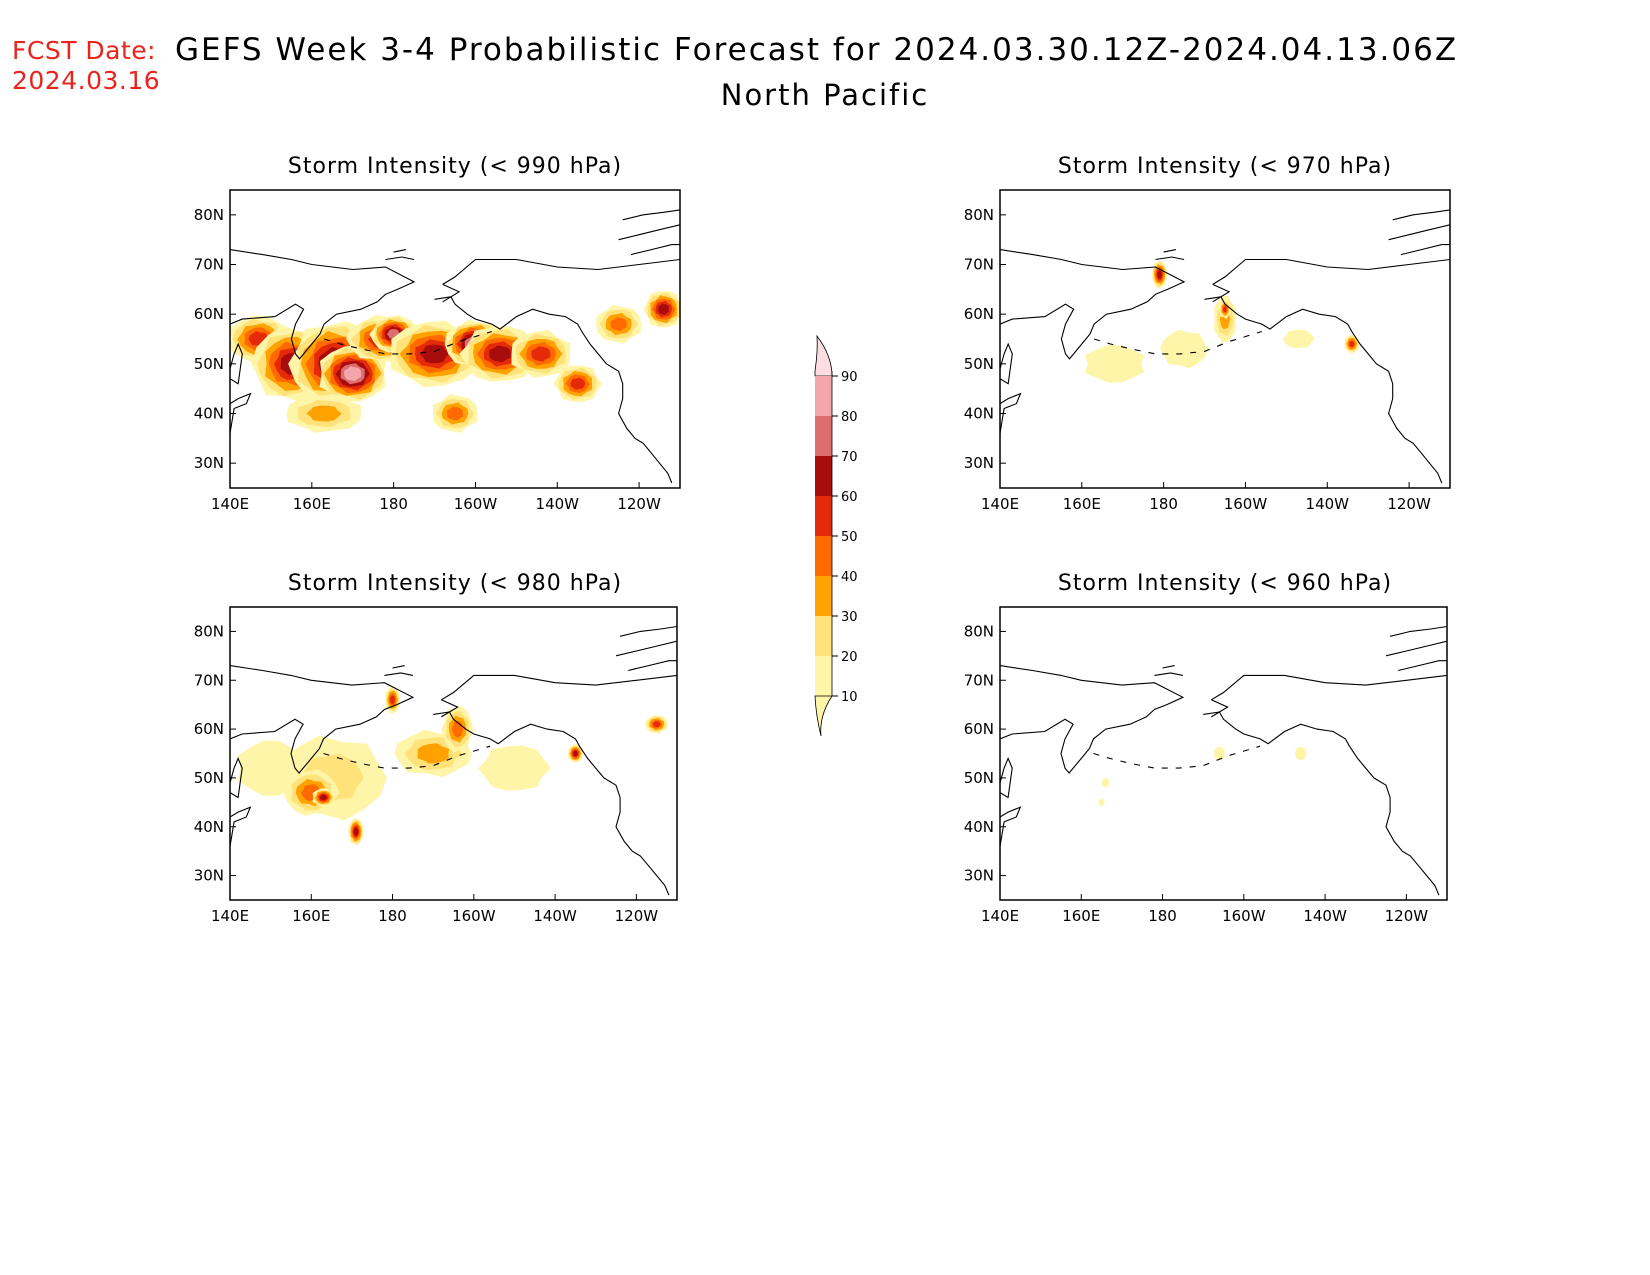 The height and width of the screenshot is (1275, 1650). What do you see at coordinates (823, 716) in the screenshot?
I see `colorbar-cap-bottom` at bounding box center [823, 716].